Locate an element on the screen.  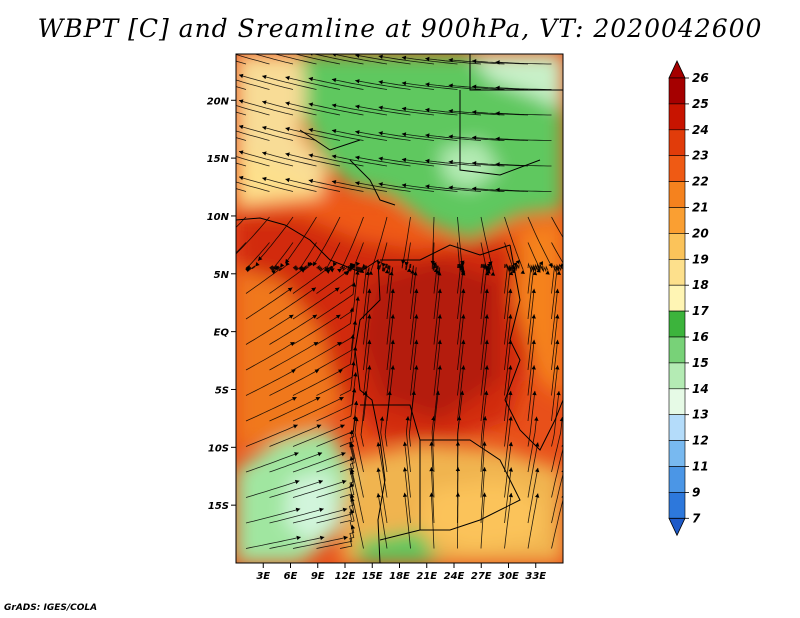
colorbar-label: 14 is located at coordinates (700, 389).